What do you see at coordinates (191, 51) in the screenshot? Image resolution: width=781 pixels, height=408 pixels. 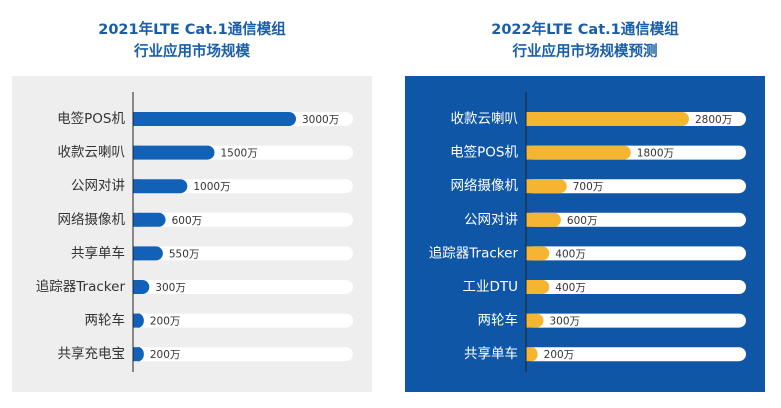 I see `chart-title: 行业应用市场规模` at bounding box center [191, 51].